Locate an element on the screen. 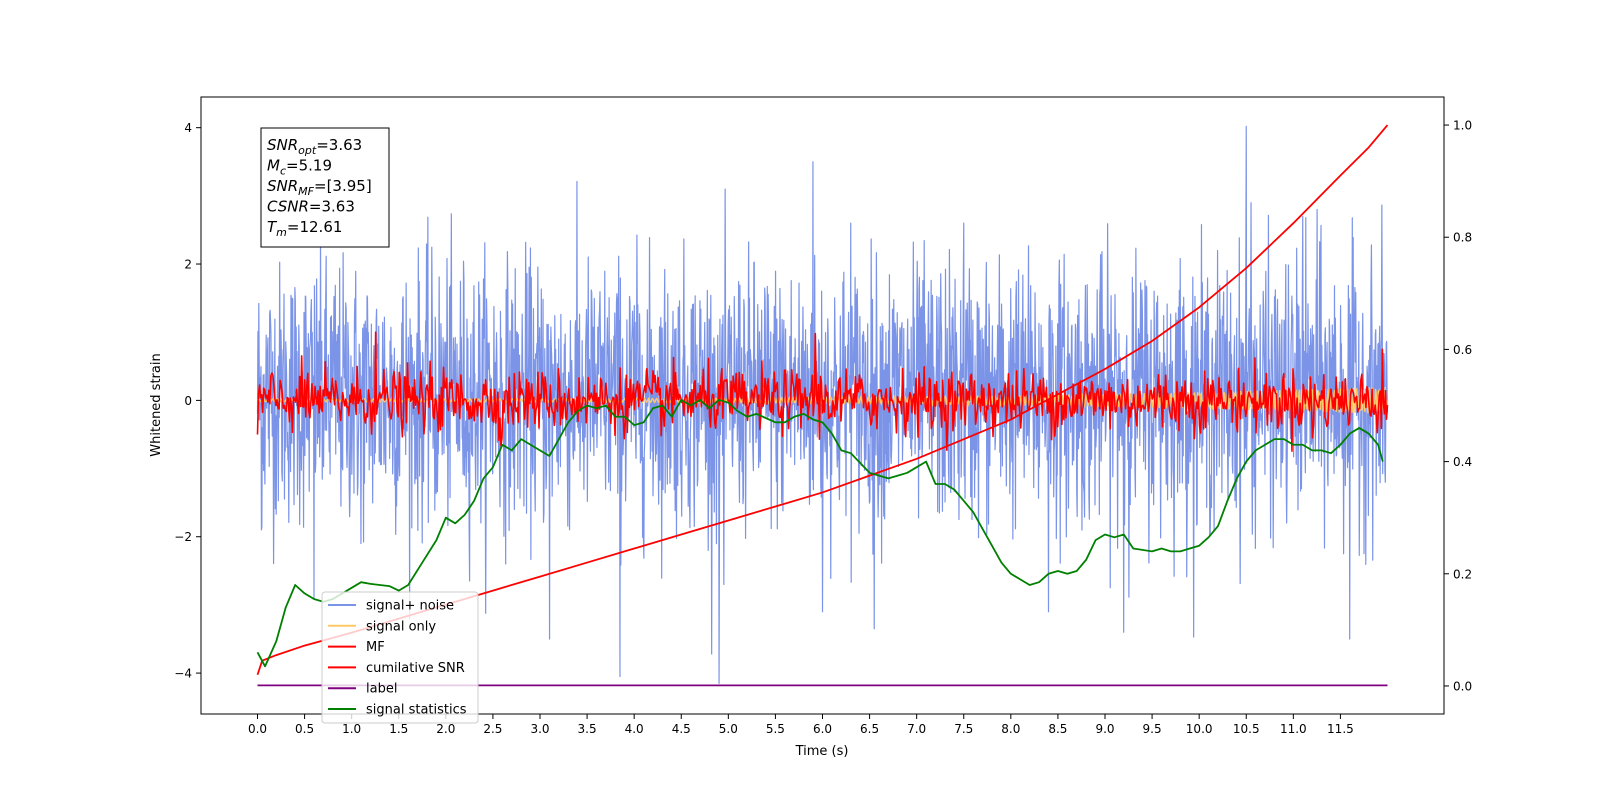 The width and height of the screenshot is (1600, 800). x-tick-label: 2.0 is located at coordinates (445, 729).